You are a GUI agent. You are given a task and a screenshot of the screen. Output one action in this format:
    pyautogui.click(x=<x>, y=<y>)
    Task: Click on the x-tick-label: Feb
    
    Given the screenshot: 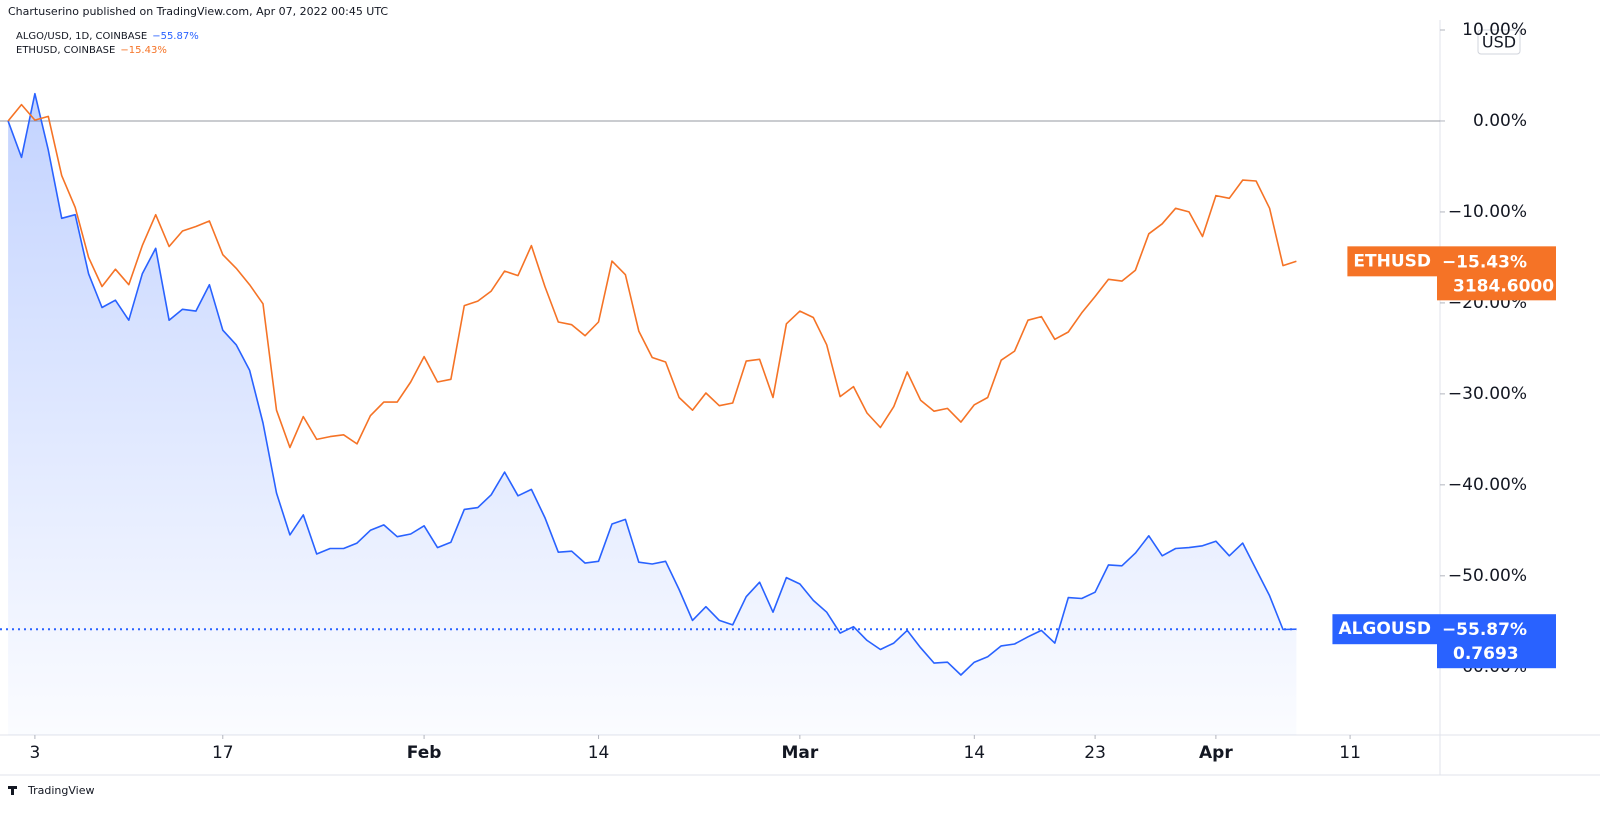 What is the action you would take?
    pyautogui.click(x=424, y=753)
    